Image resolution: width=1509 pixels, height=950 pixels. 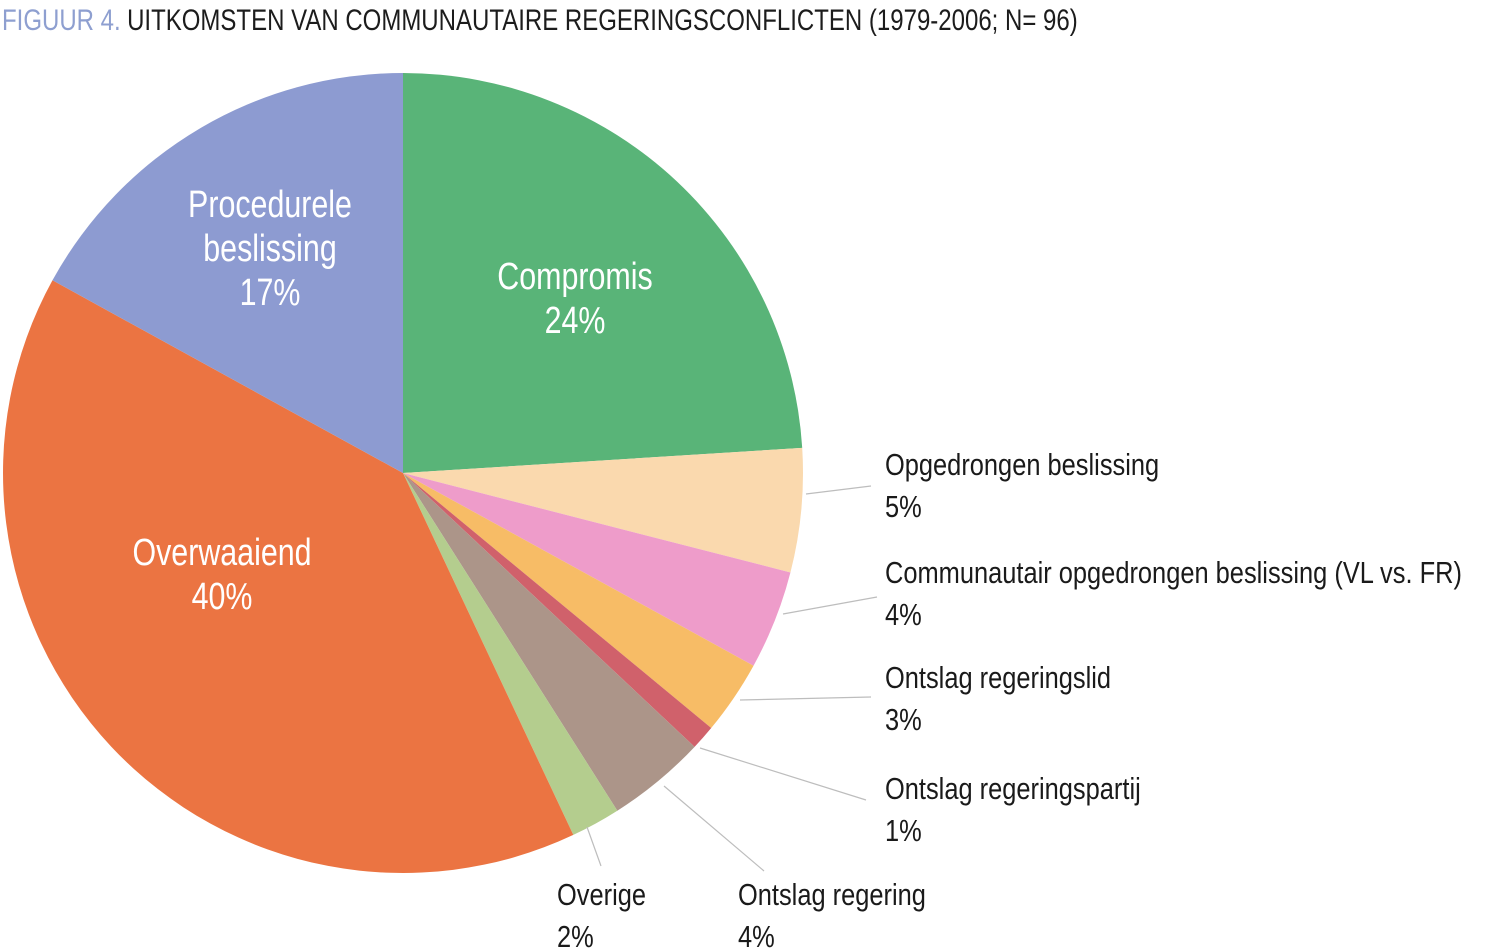 What do you see at coordinates (222, 575) in the screenshot?
I see `inside-label-overwaaiend: Overwaaiend 40%` at bounding box center [222, 575].